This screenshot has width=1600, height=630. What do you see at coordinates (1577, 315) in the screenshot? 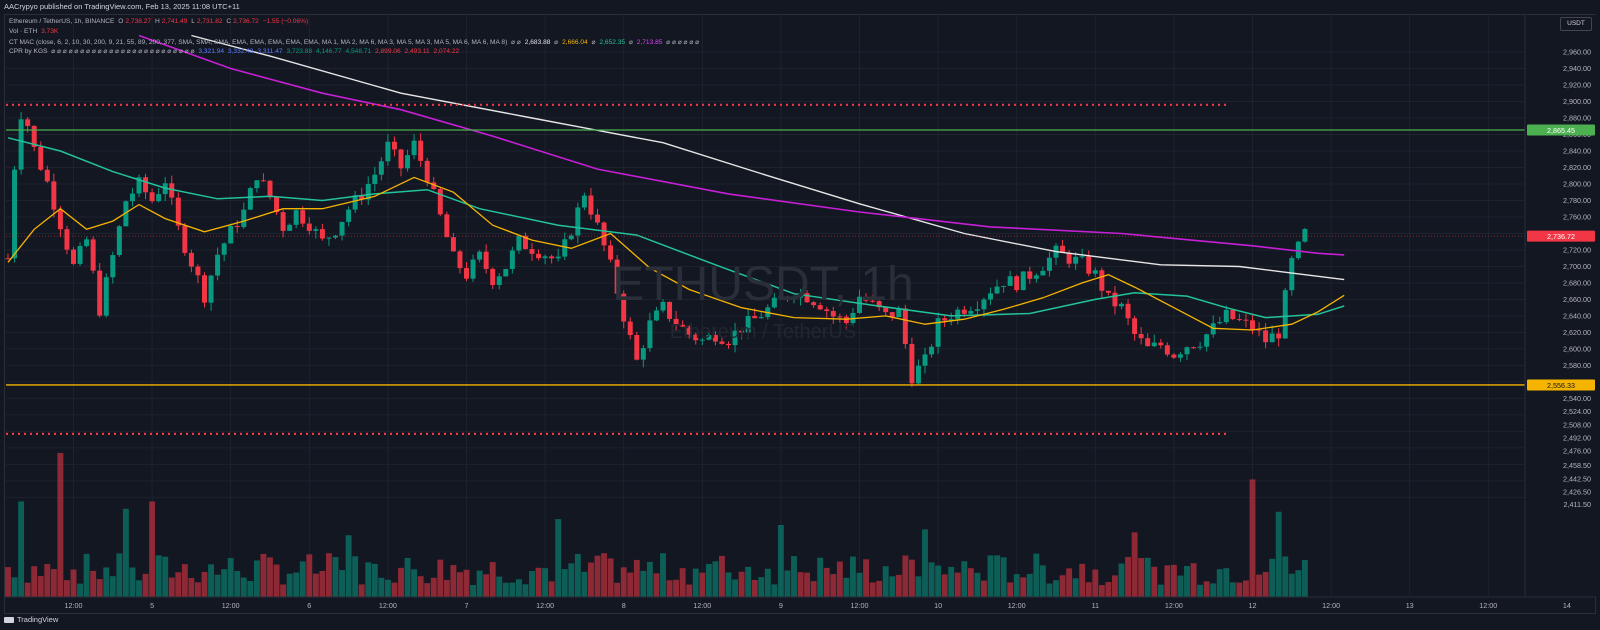
I see `y-tick-label: 2,640.00` at bounding box center [1577, 315].